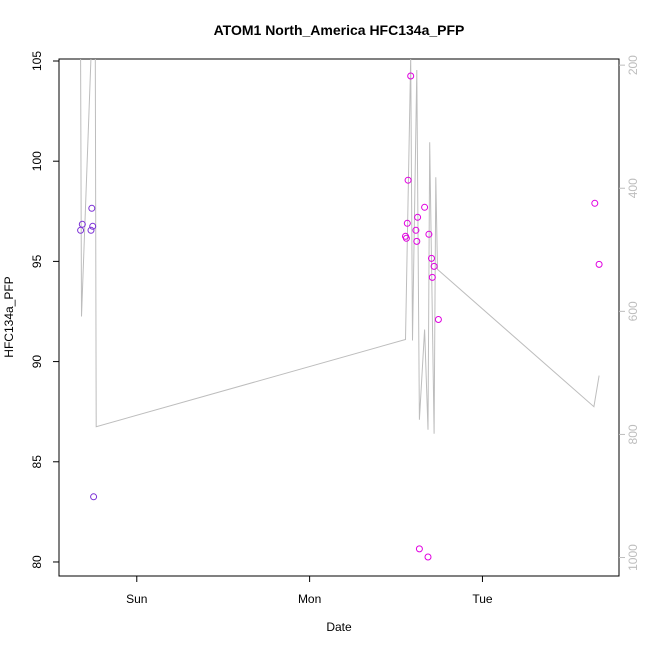  What do you see at coordinates (482, 599) in the screenshot?
I see `x-tick-label: Tue` at bounding box center [482, 599].